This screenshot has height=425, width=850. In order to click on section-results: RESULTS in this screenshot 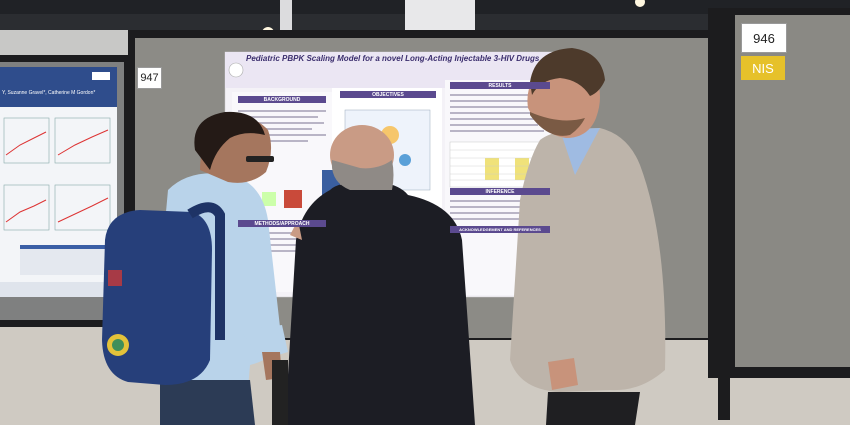, I will do `click(500, 85)`.